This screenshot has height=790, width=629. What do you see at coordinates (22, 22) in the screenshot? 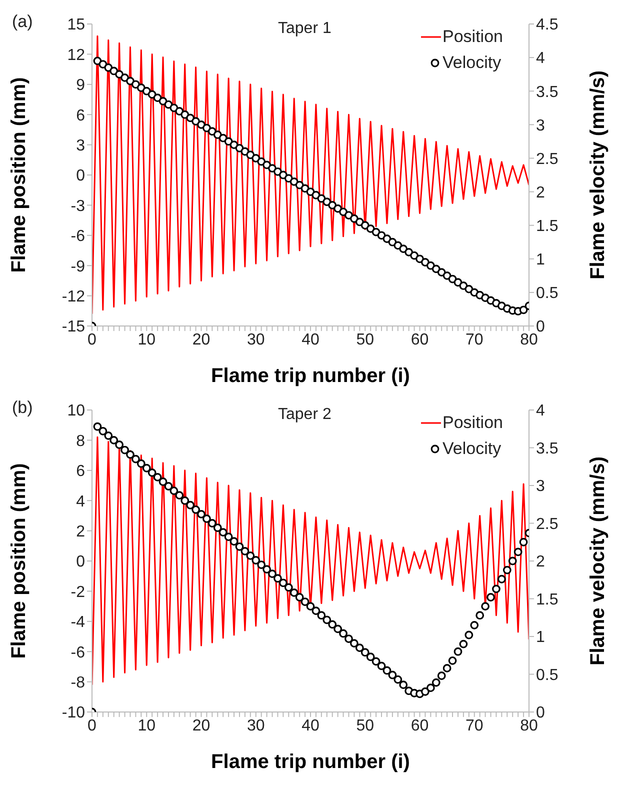
I see `text: (a)` at bounding box center [22, 22].